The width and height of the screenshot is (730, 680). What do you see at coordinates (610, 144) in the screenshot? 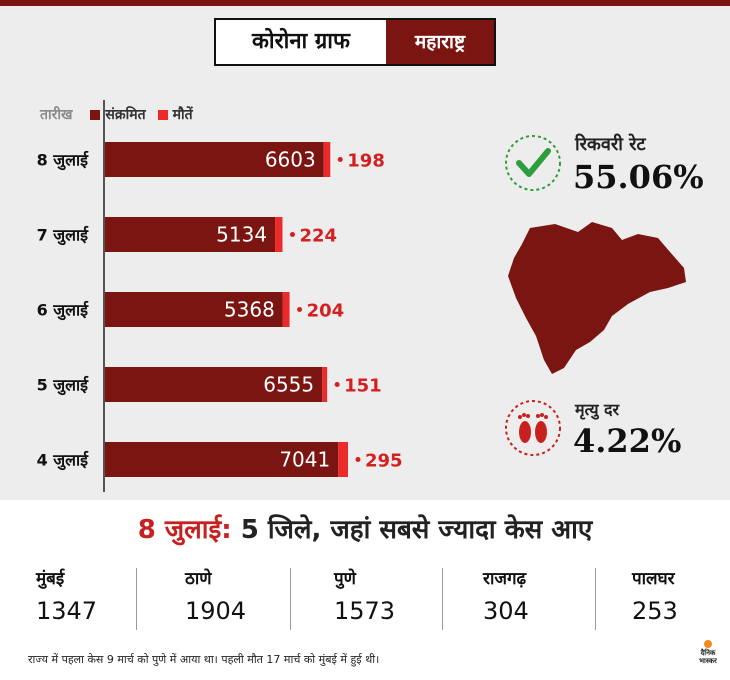
I see `recovery-rate-label: रिकवरी रेट` at bounding box center [610, 144].